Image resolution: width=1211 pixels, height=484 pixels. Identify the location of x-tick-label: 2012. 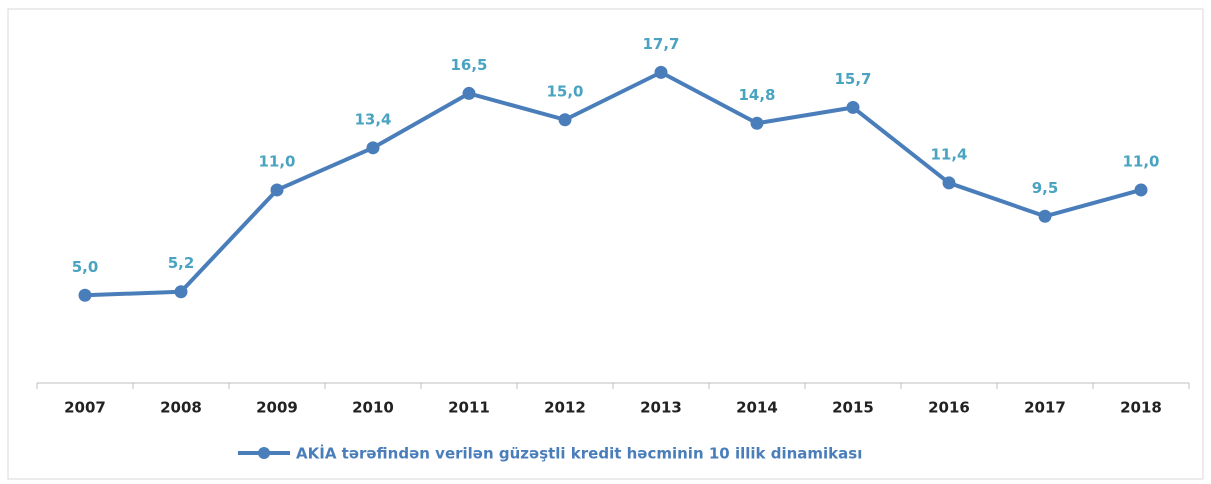
(565, 408).